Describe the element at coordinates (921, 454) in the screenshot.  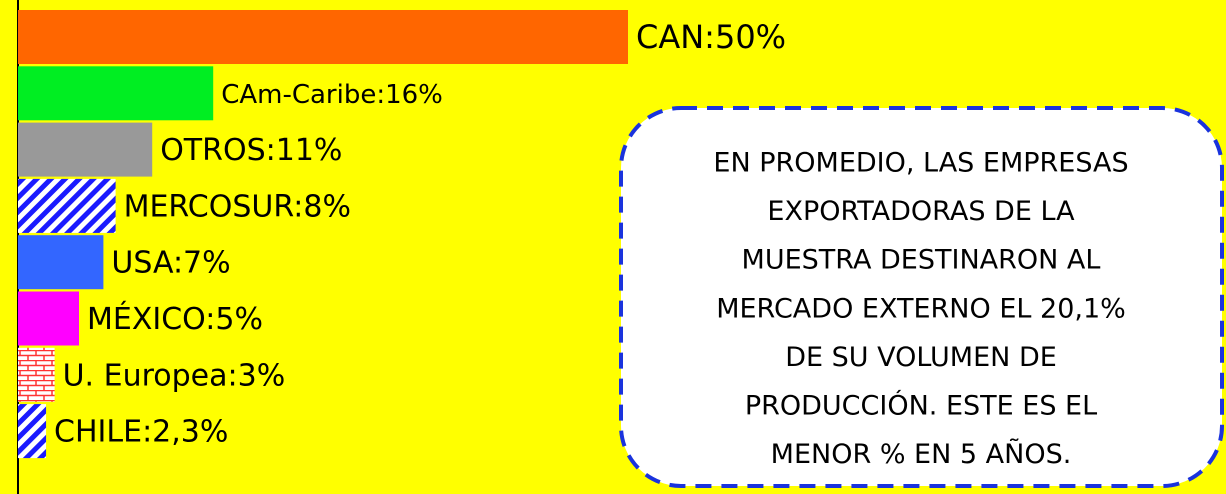
I see `annotation-line: MENOR % EN 5 AÑOS.` at that location.